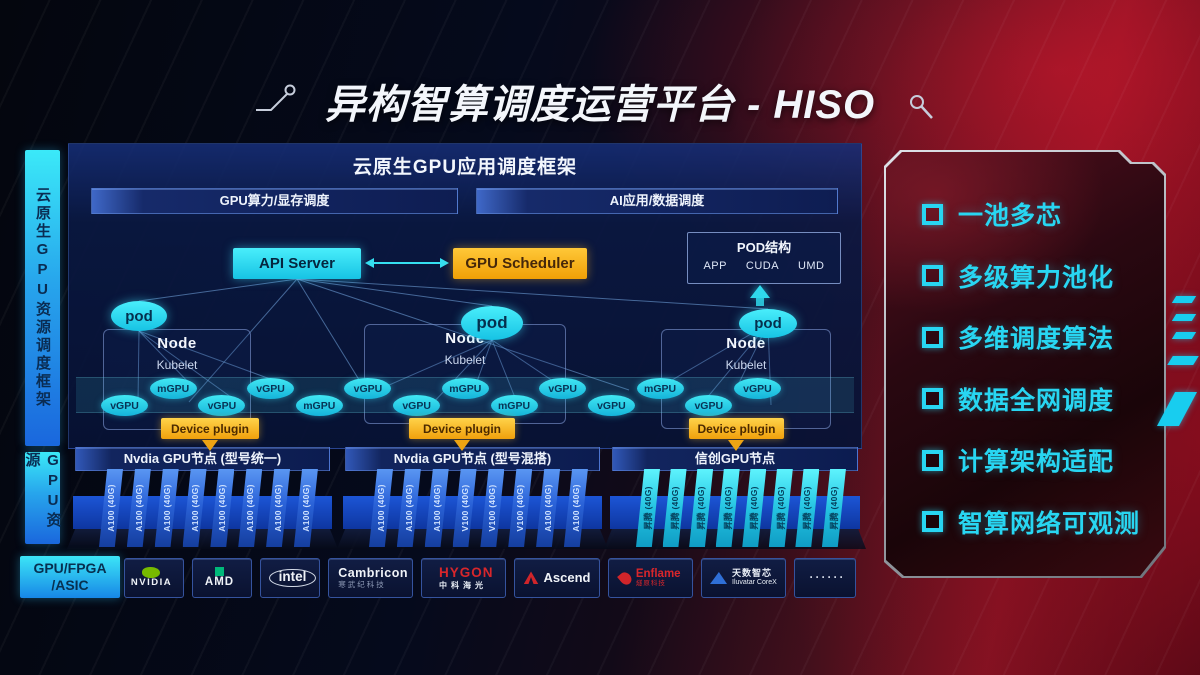 This screenshot has height=675, width=1200. What do you see at coordinates (290, 578) in the screenshot?
I see `vendor-logo: intel` at bounding box center [290, 578].